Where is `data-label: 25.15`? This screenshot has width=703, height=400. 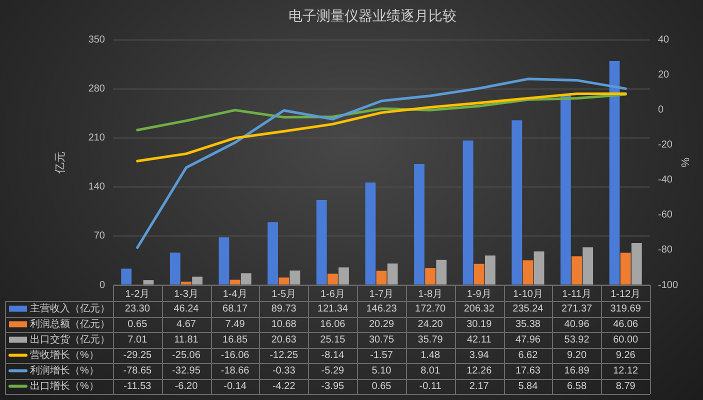 data-label: 25.15 is located at coordinates (333, 340).